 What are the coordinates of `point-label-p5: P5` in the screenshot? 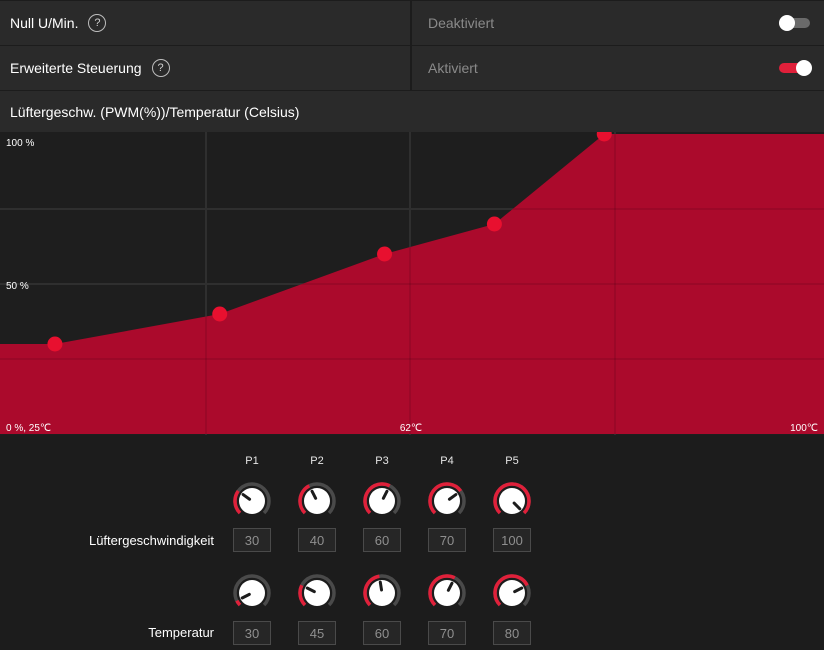 It's located at (512, 461).